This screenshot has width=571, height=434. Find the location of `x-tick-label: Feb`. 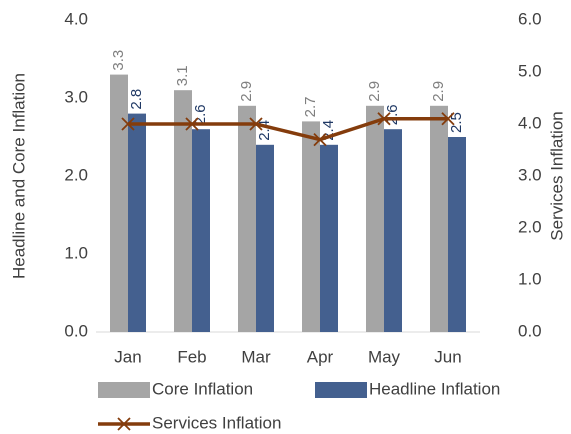

x-tick-label: Feb is located at coordinates (191, 356).